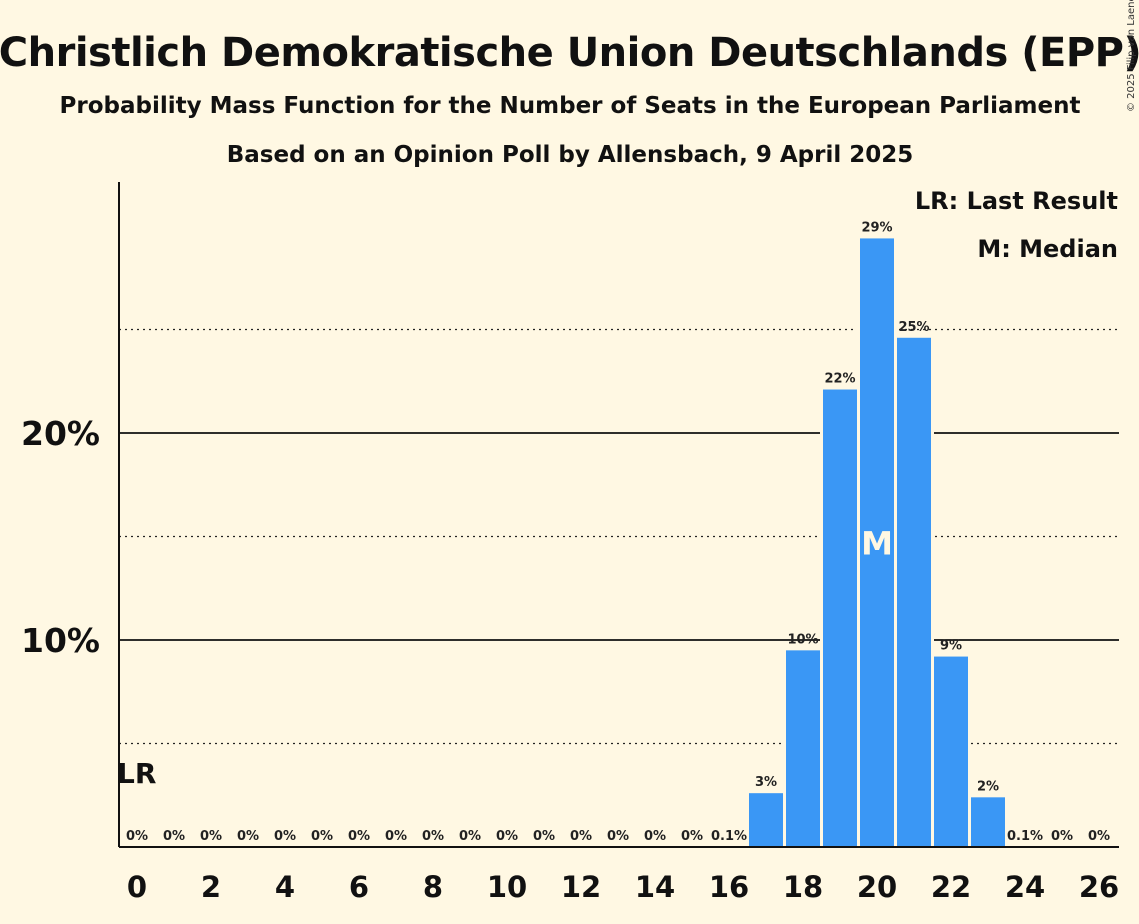 The width and height of the screenshot is (1139, 924). Describe the element at coordinates (359, 836) in the screenshot. I see `bar-label-seat-6: 0%` at that location.